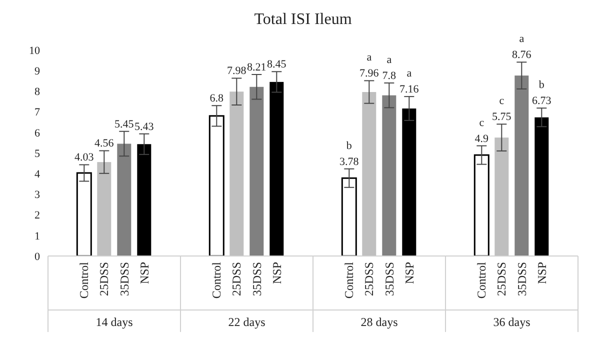 The image size is (600, 340). Describe the element at coordinates (370, 74) in the screenshot. I see `data-label: 7.96` at that location.